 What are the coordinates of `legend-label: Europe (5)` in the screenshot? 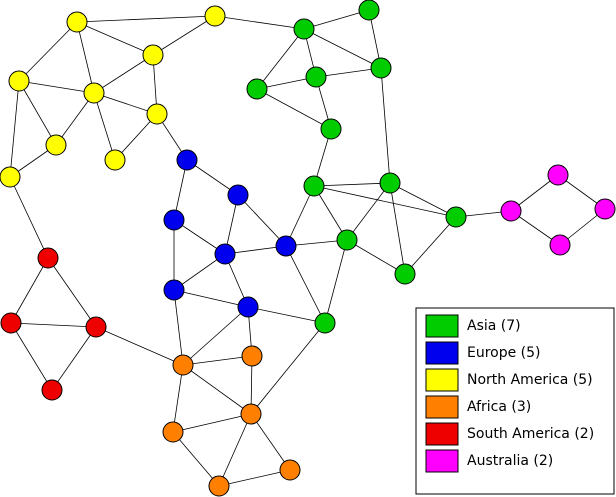 It's located at (504, 353).